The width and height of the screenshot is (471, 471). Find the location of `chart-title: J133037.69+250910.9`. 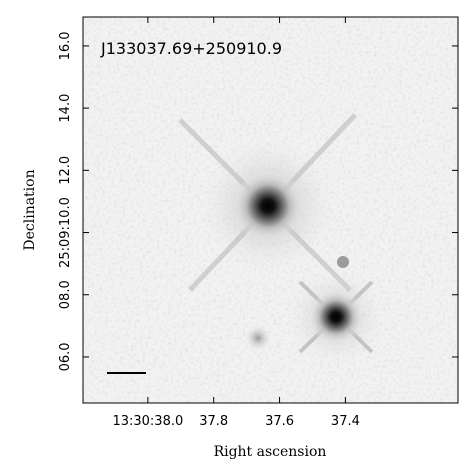

chart-title: J133037.69+250910.9 is located at coordinates (191, 48).